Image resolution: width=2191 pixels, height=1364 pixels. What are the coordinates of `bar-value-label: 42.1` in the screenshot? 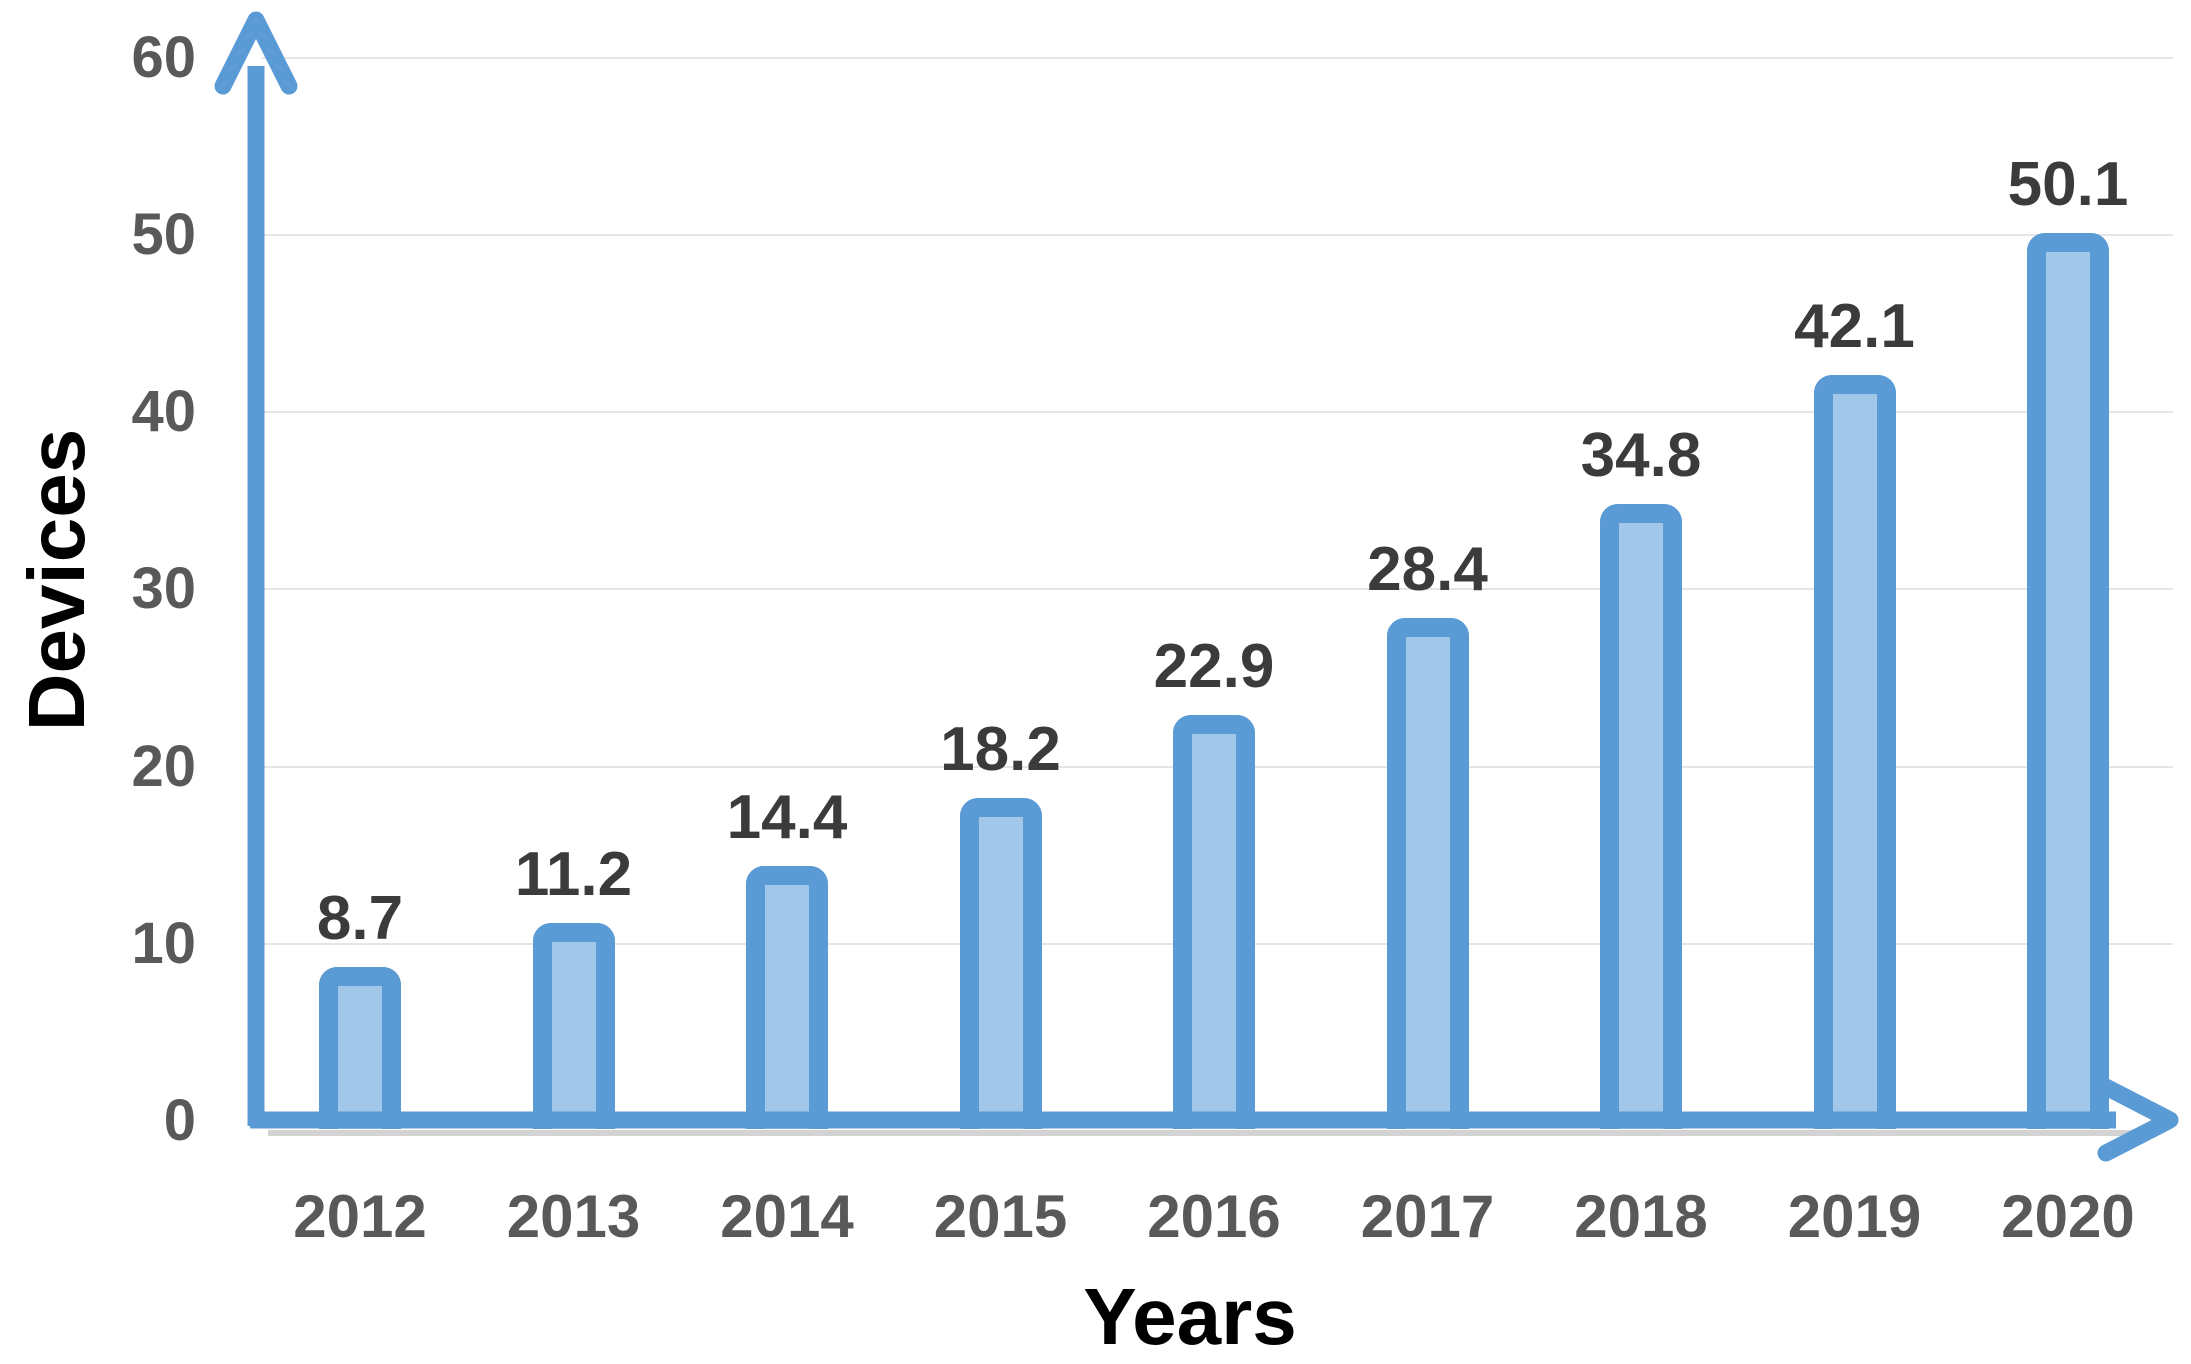 It's located at (1854, 326).